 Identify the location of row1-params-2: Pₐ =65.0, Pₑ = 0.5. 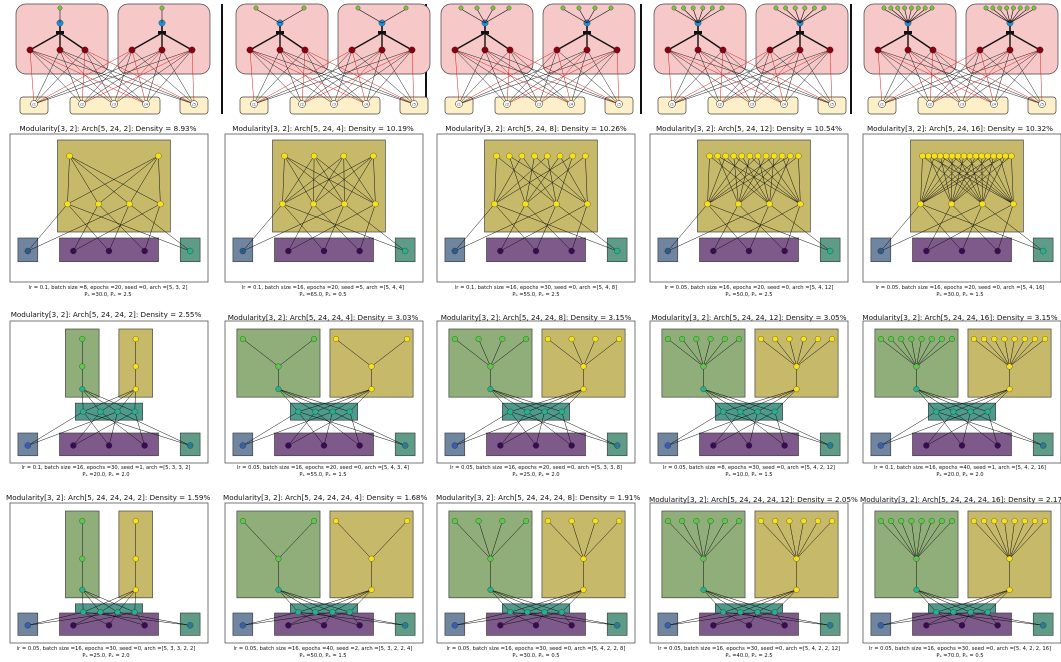
(323, 295).